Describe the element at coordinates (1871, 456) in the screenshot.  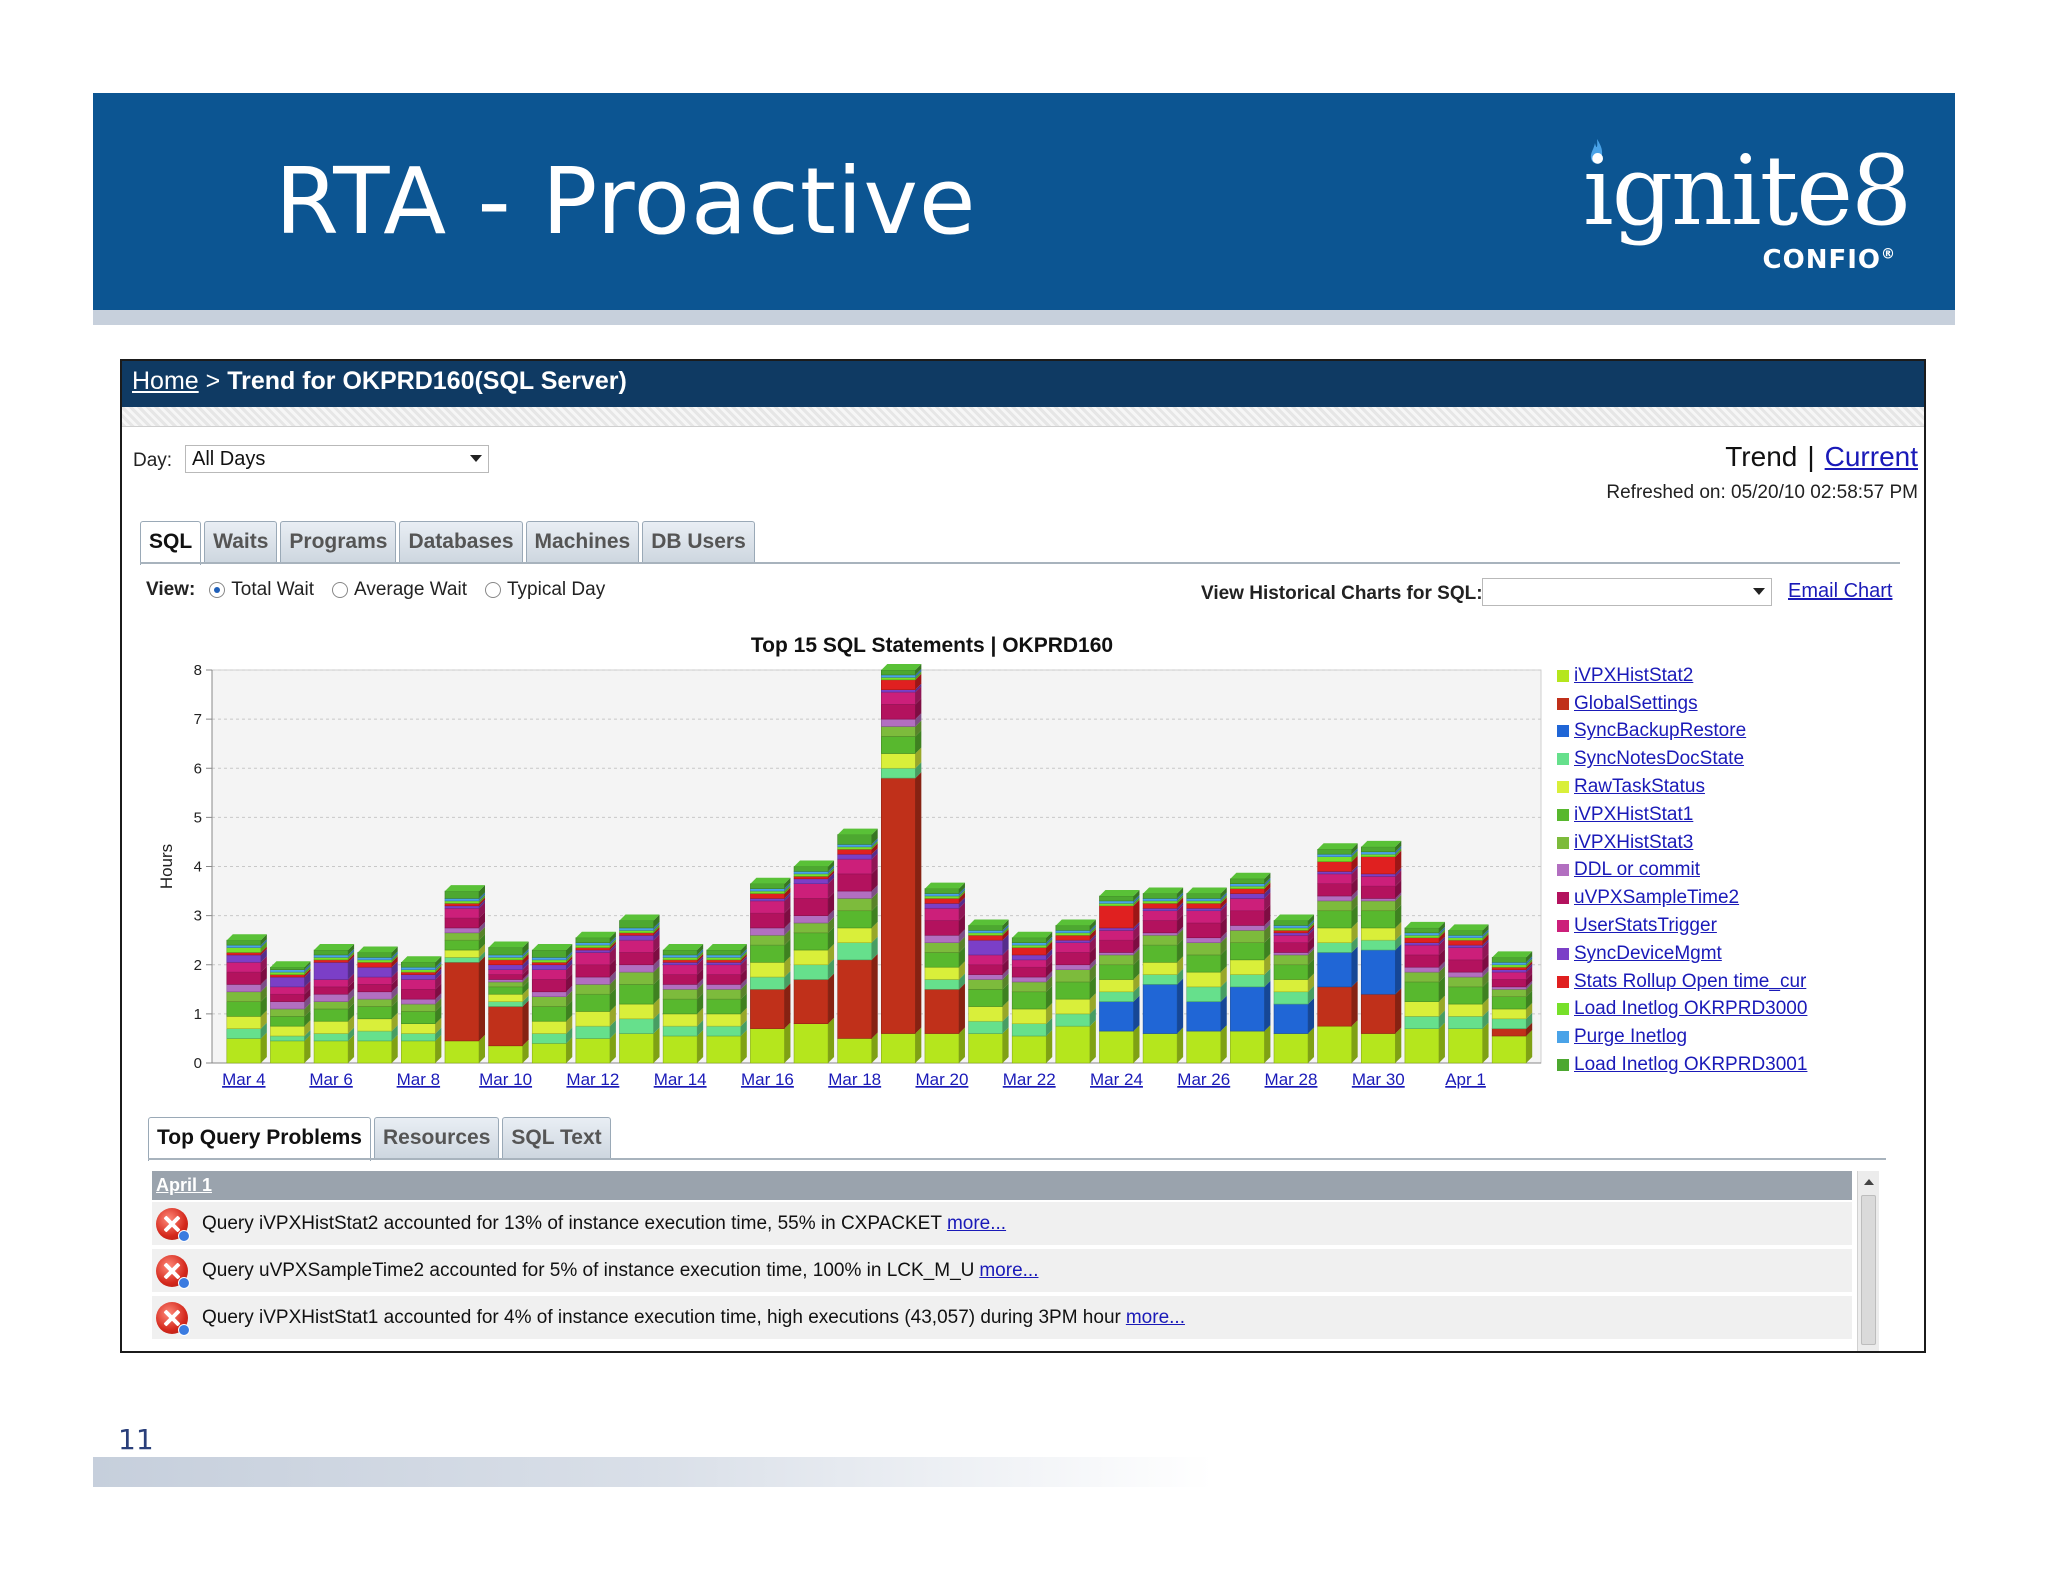
I see `current-link: Current` at that location.